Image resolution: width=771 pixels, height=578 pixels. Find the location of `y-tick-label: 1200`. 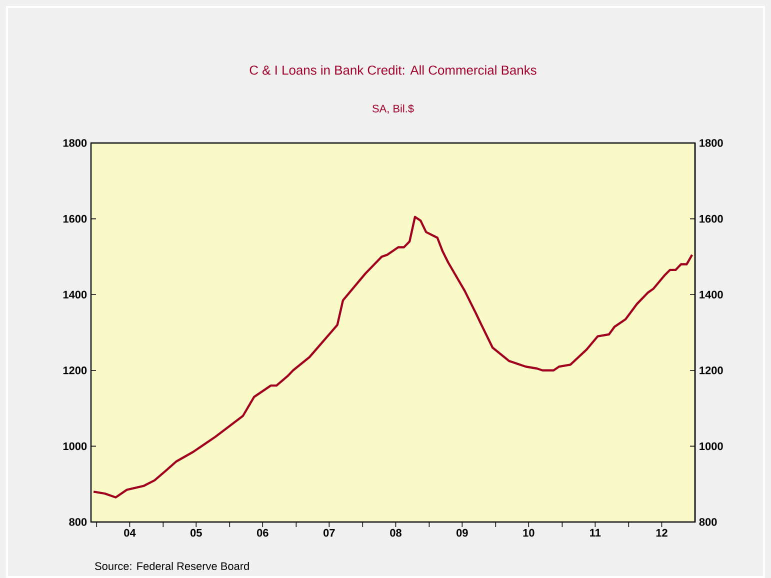

y-tick-label: 1200 is located at coordinates (75, 370).